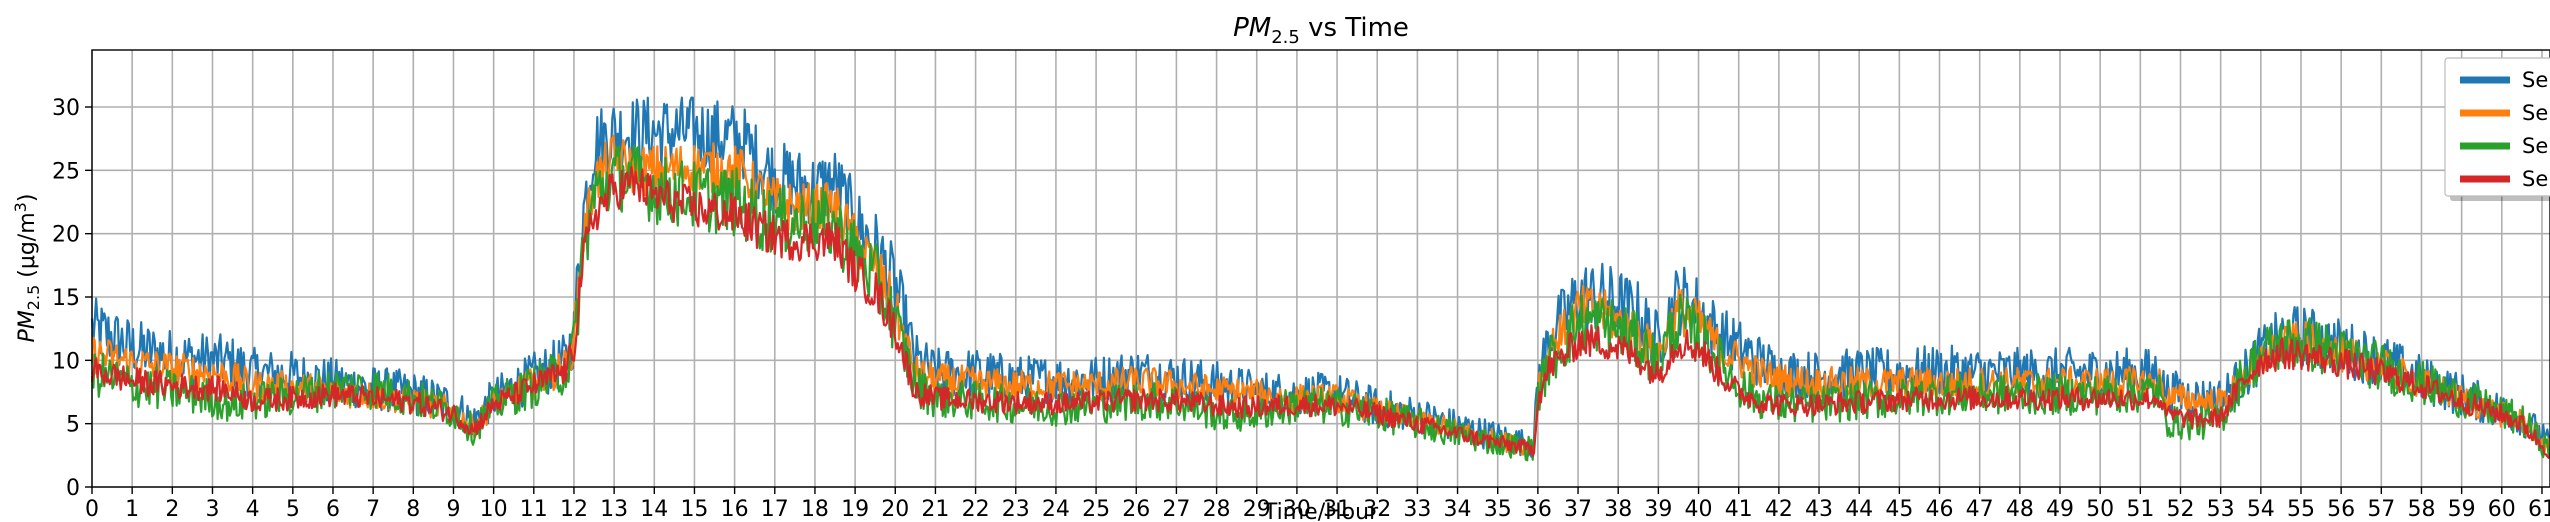  I want to click on x-tick-label: 32, so click(1377, 509).